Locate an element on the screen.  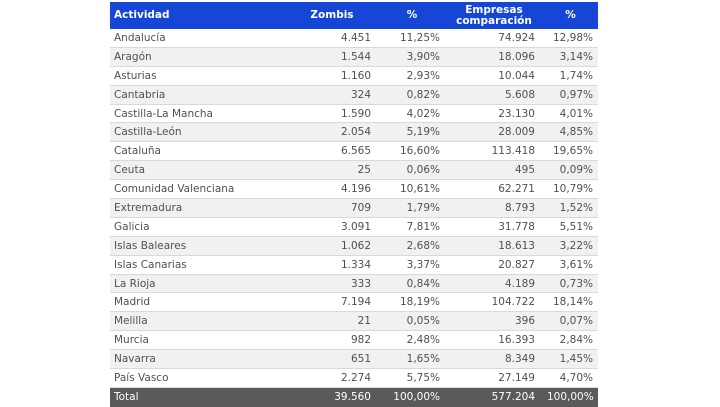
table-row: Castilla-La Mancha 1.590 4,02% 23.130 4,01% is located at coordinates (354, 114).